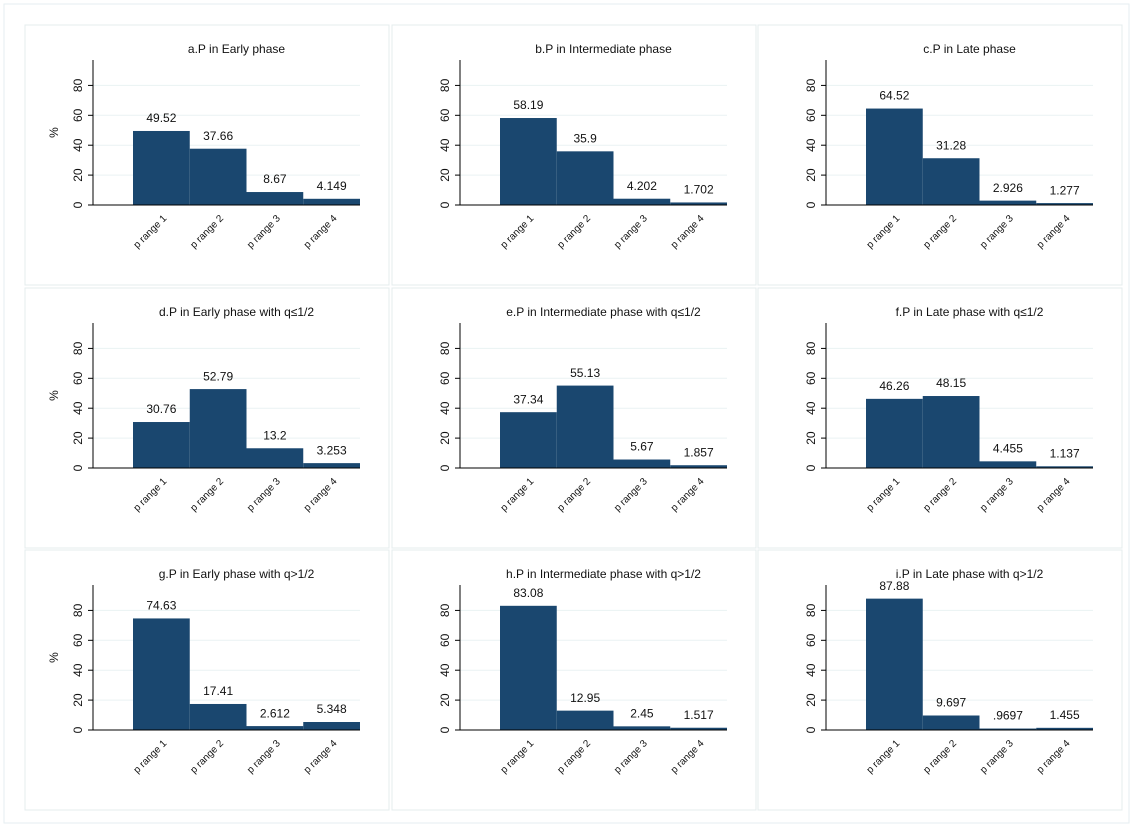  I want to click on chart-title: b.P in Intermediate phase, so click(603, 49).